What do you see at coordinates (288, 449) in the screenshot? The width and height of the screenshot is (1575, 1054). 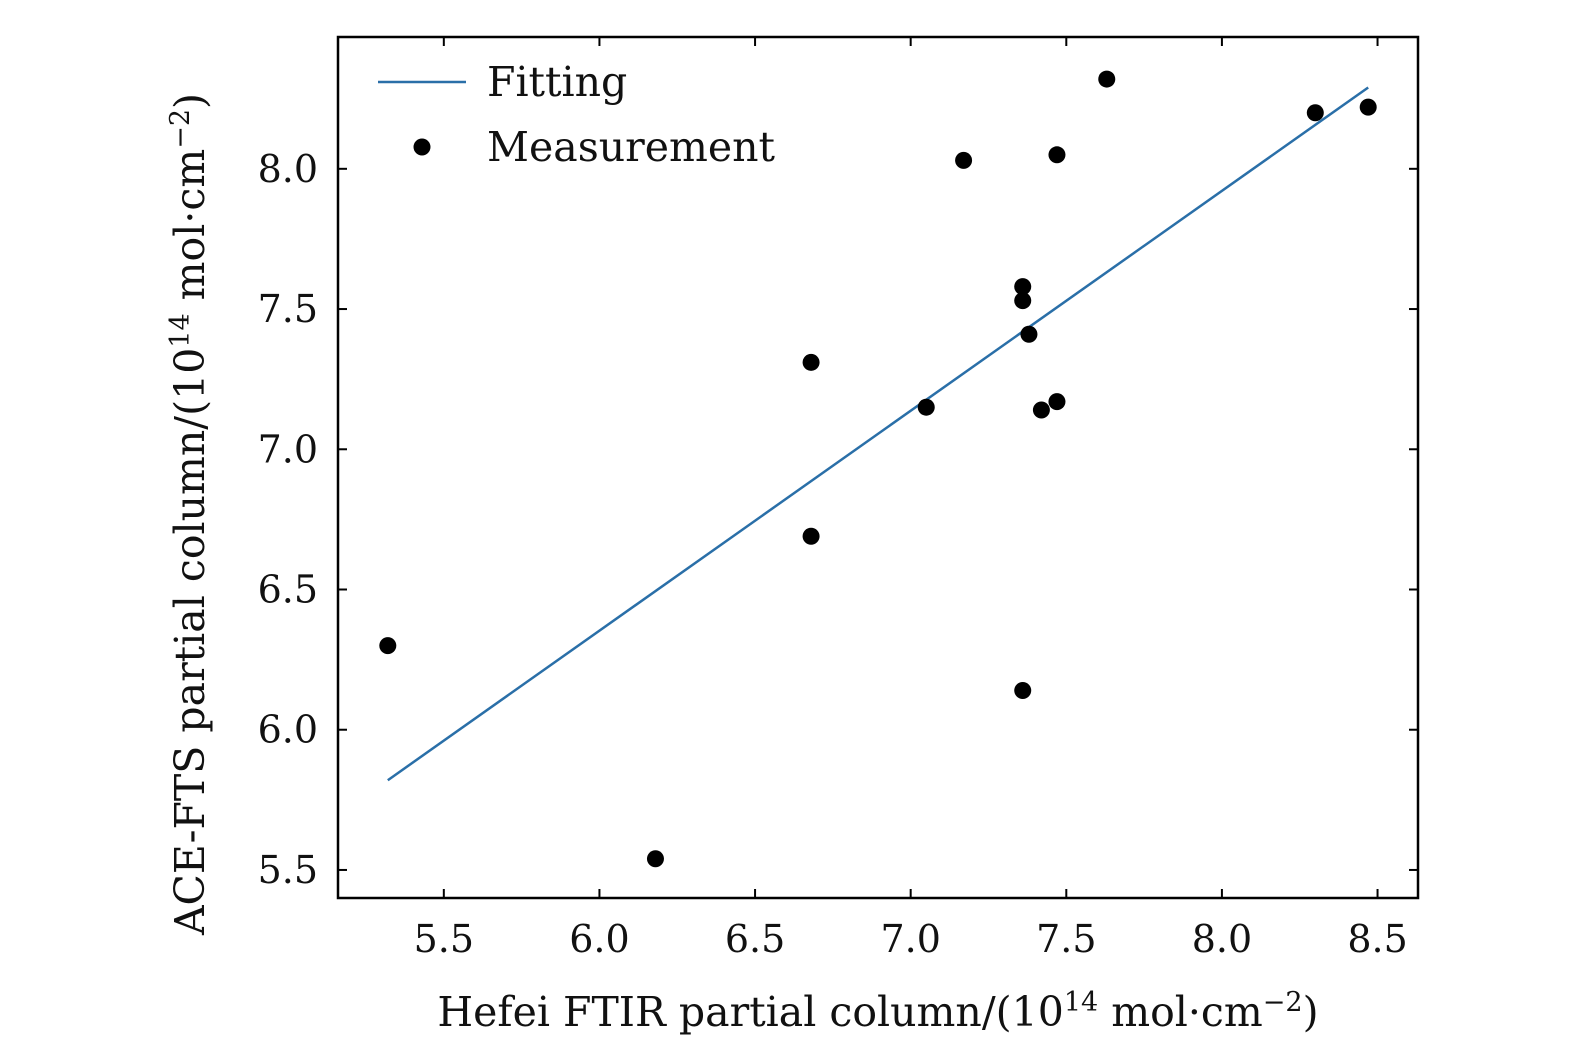 I see `y-tick-label: 7.0` at bounding box center [288, 449].